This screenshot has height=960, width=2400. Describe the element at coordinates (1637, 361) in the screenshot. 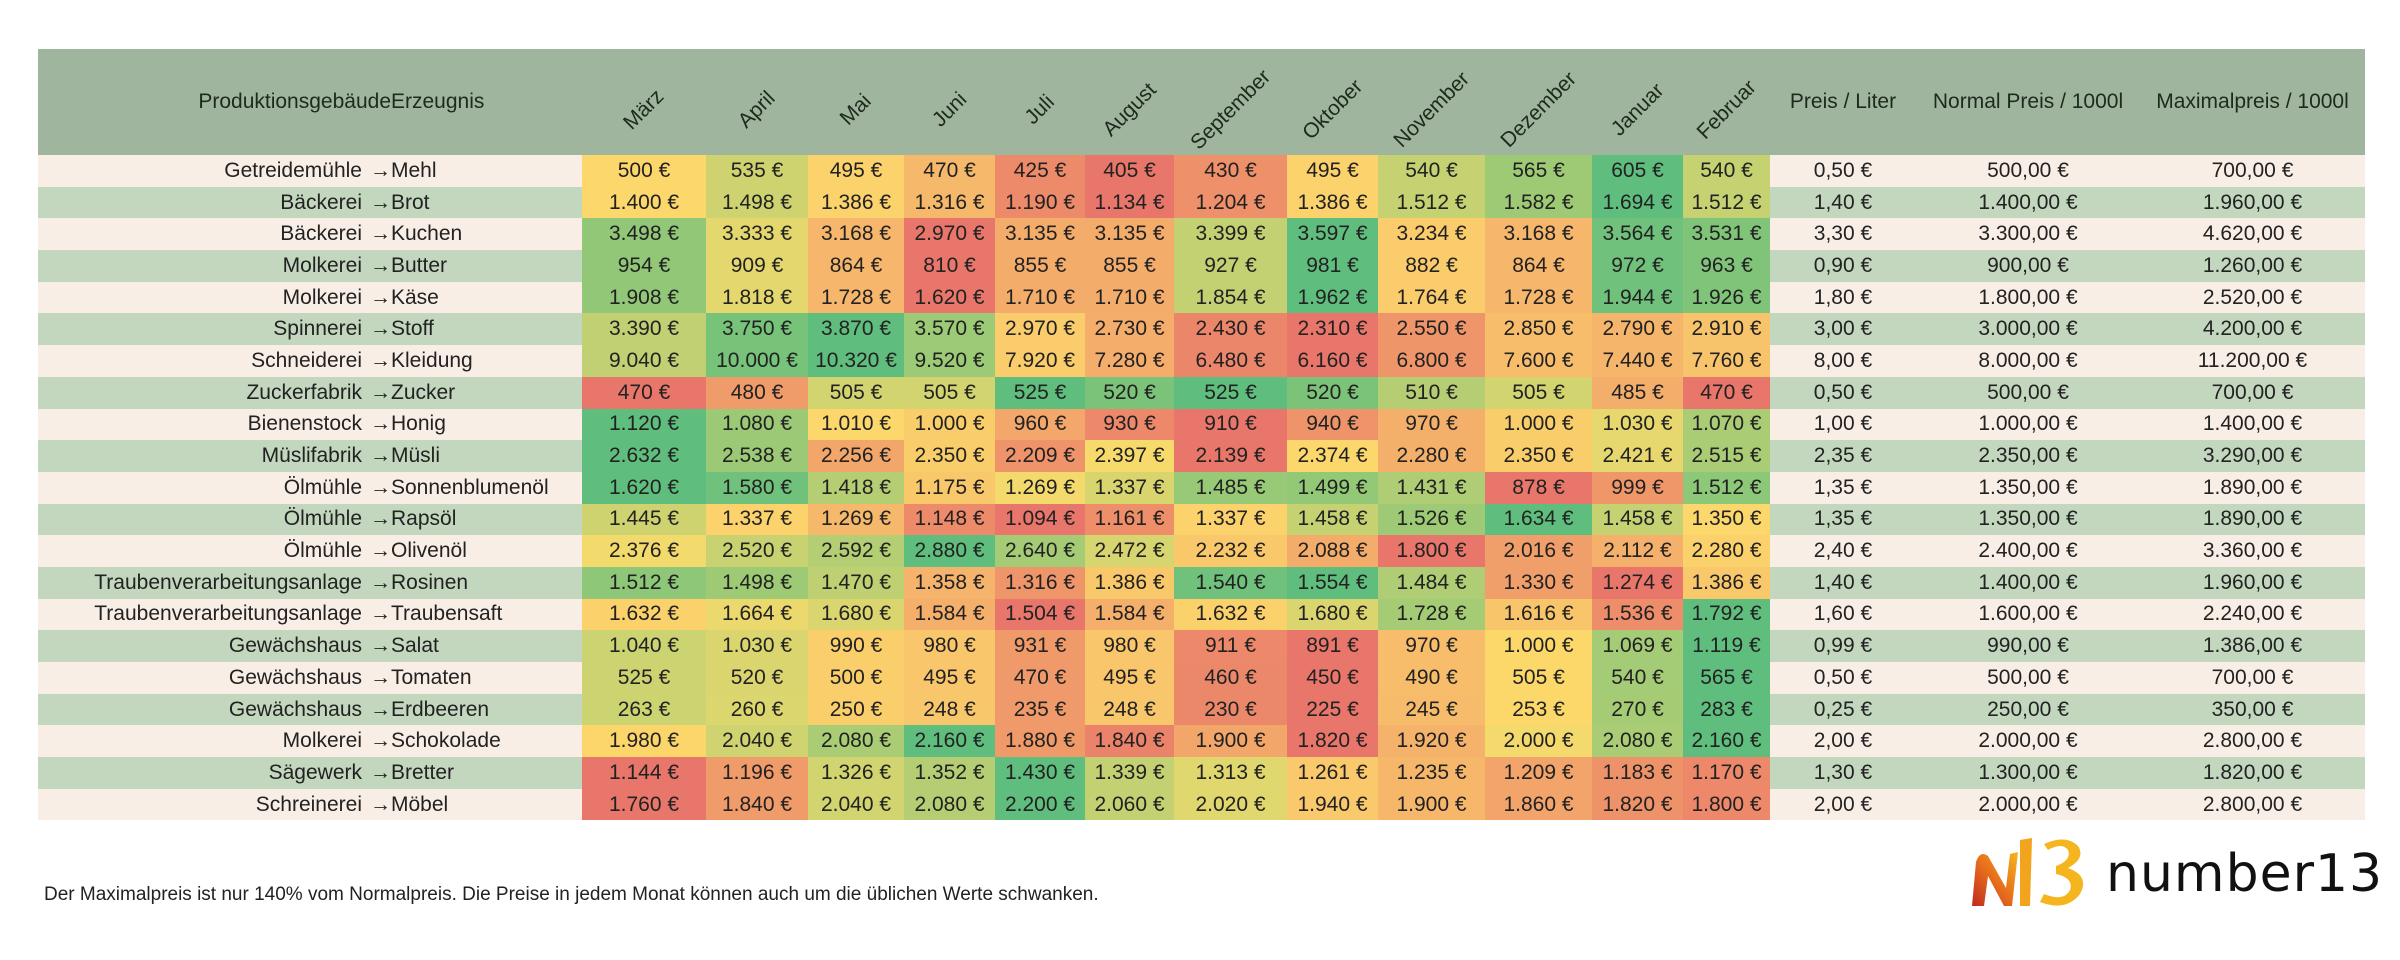

I see `month-price-cell: 7.440 €` at that location.